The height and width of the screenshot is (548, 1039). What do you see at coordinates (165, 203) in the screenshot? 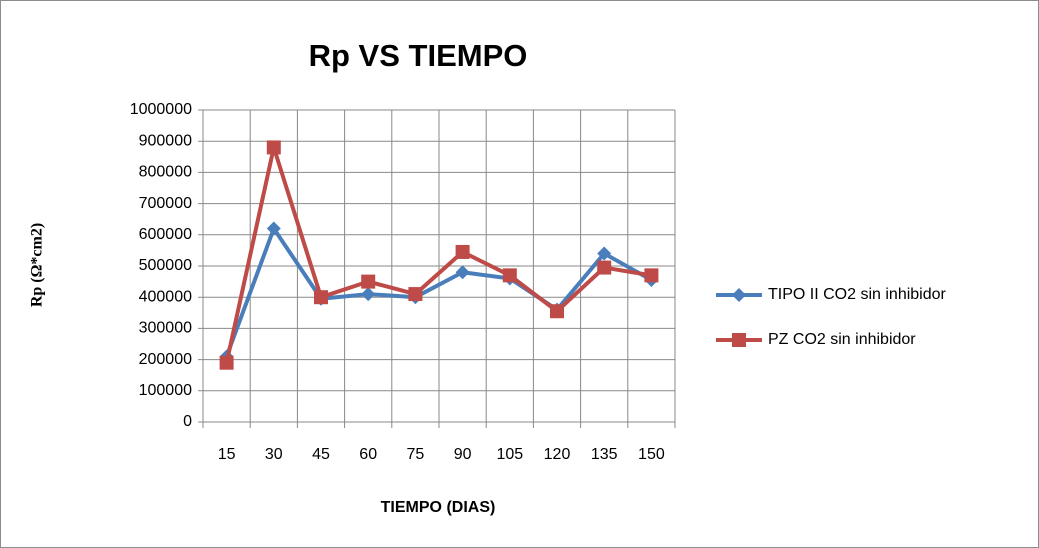
I see `y-tick-label: 700000` at bounding box center [165, 203].